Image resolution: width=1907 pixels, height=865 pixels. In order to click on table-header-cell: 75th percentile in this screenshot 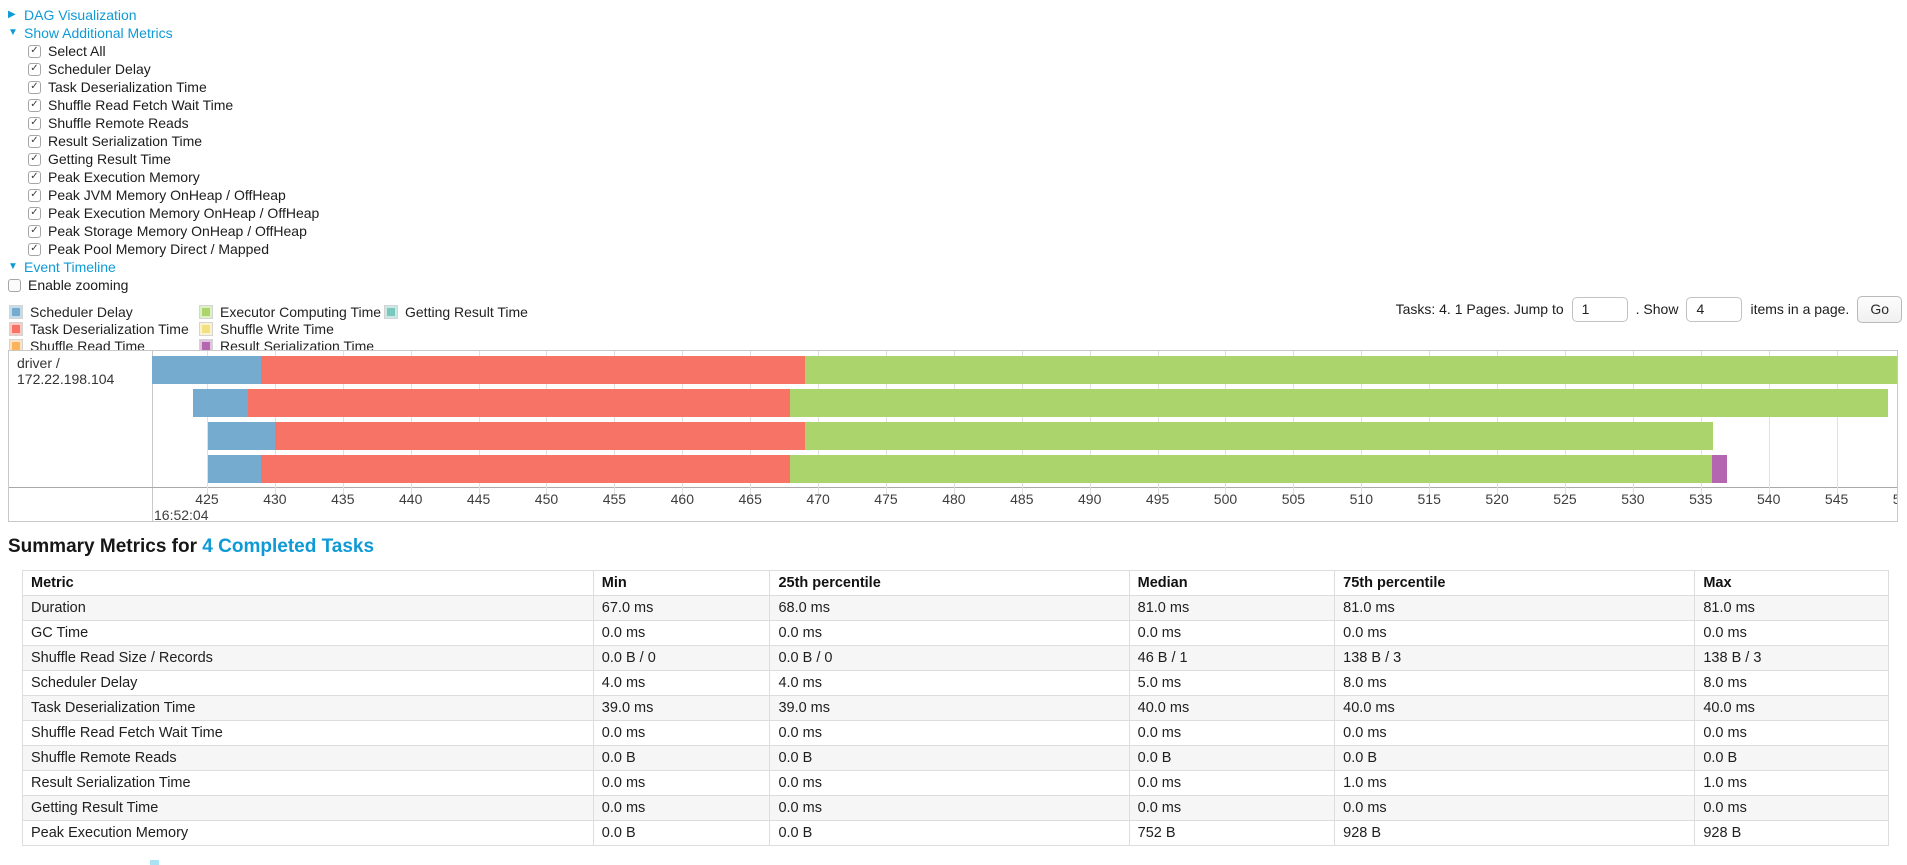, I will do `click(1515, 583)`.